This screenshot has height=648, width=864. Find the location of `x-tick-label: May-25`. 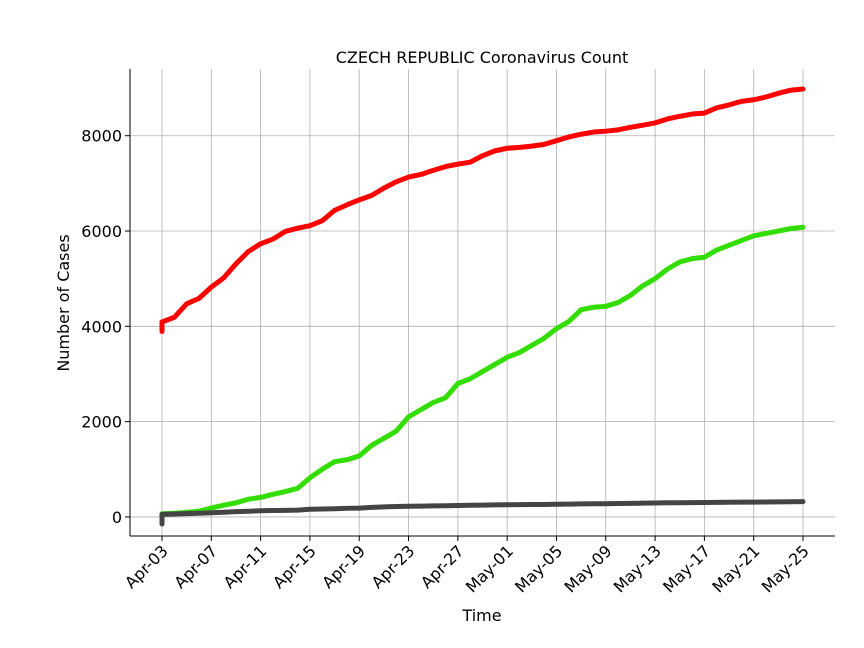

x-tick-label: May-25 is located at coordinates (785, 568).